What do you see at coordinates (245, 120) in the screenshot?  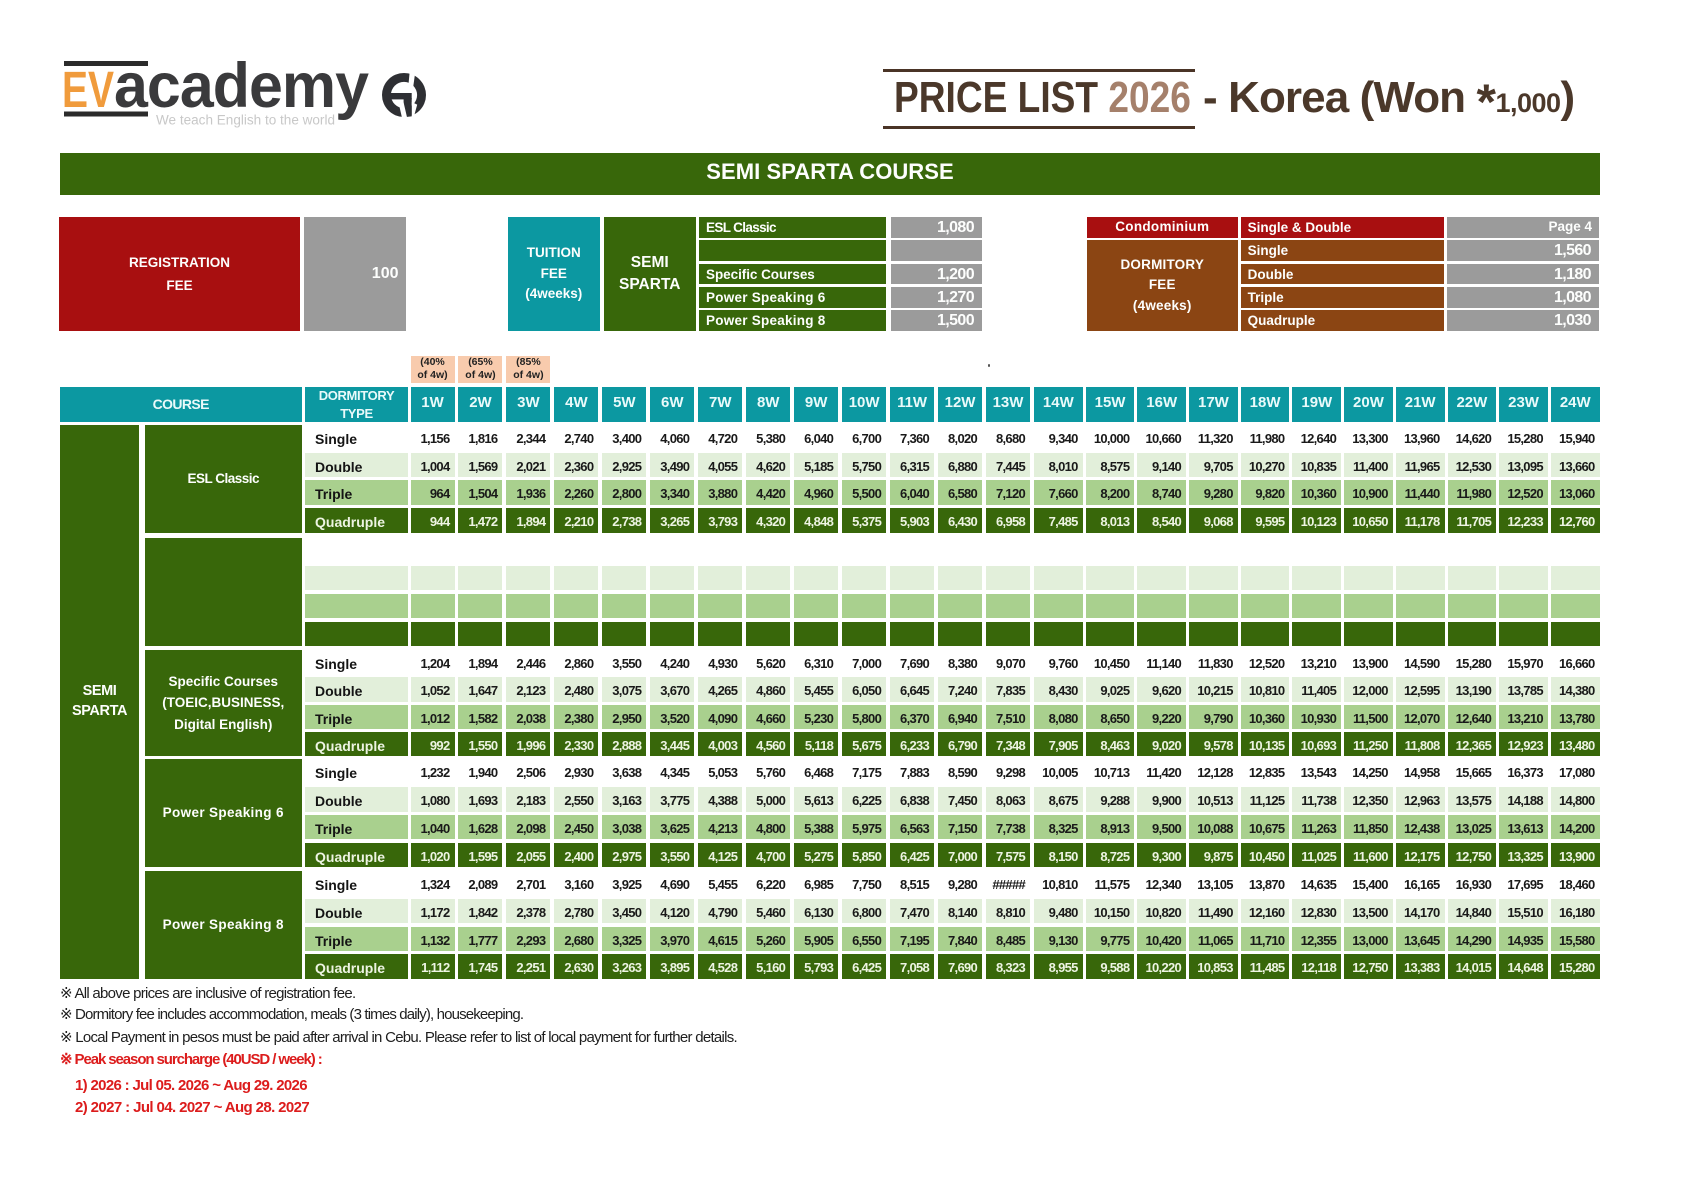 I see `svg-text: We teach English to the world` at bounding box center [245, 120].